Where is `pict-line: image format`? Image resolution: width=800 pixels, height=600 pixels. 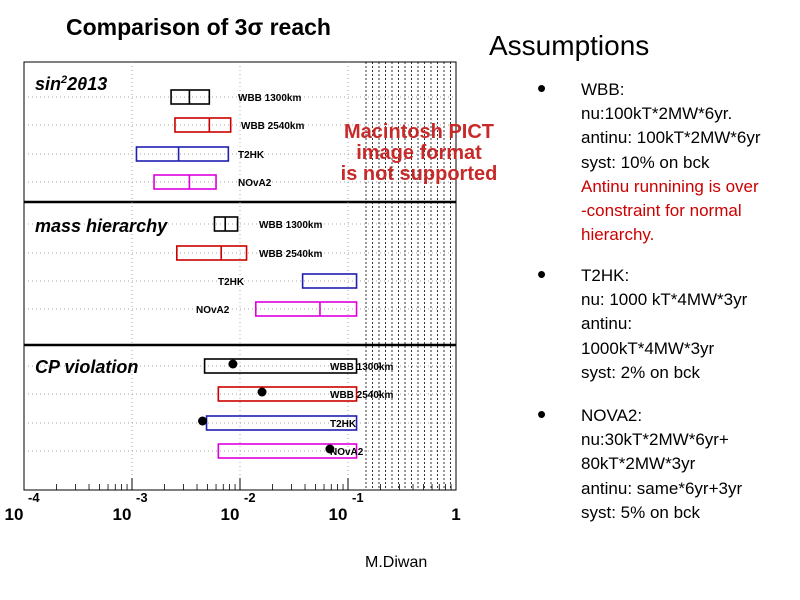
pict-line: image format is located at coordinates (419, 153).